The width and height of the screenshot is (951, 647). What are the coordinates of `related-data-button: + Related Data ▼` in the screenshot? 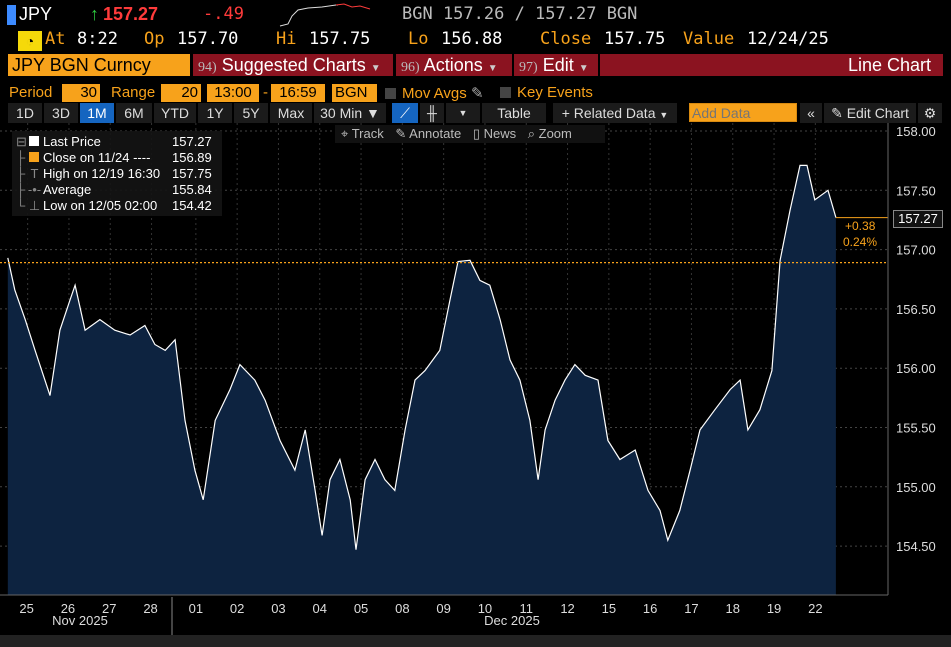 It's located at (615, 113).